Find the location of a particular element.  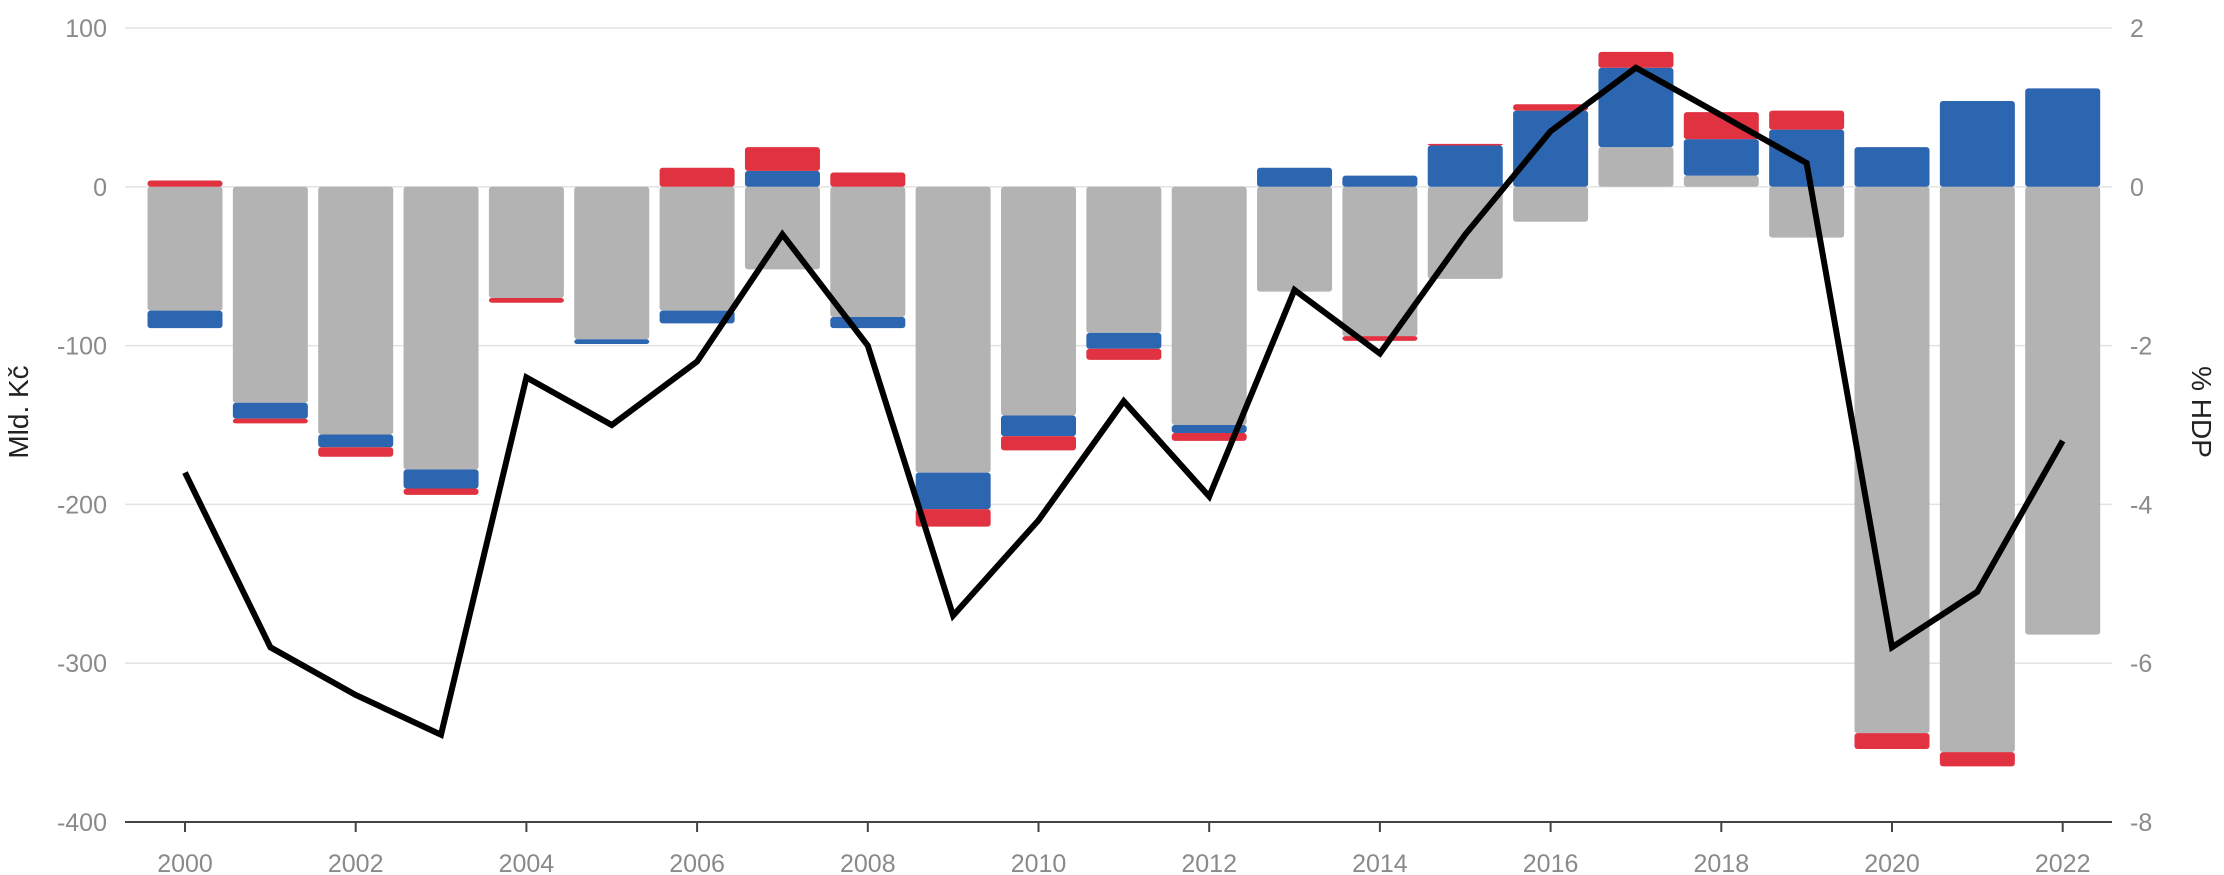

x-tick-label: 2016 is located at coordinates (1551, 862).